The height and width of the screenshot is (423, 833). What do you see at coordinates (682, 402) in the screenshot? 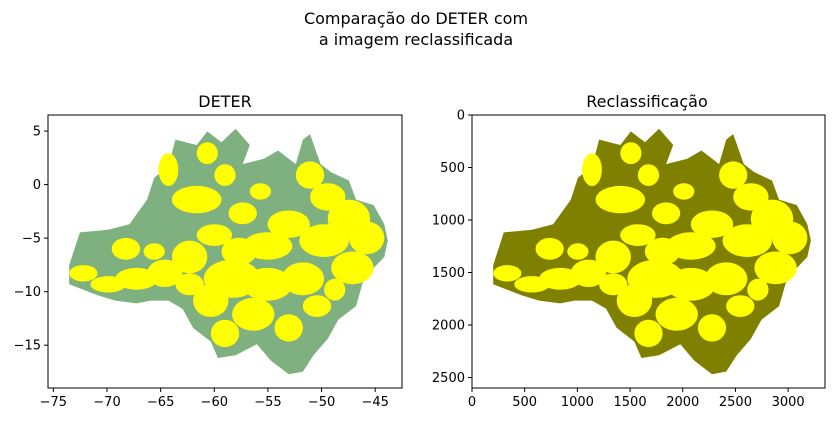
I see `reclass-xtick-label: 2000` at bounding box center [682, 402].